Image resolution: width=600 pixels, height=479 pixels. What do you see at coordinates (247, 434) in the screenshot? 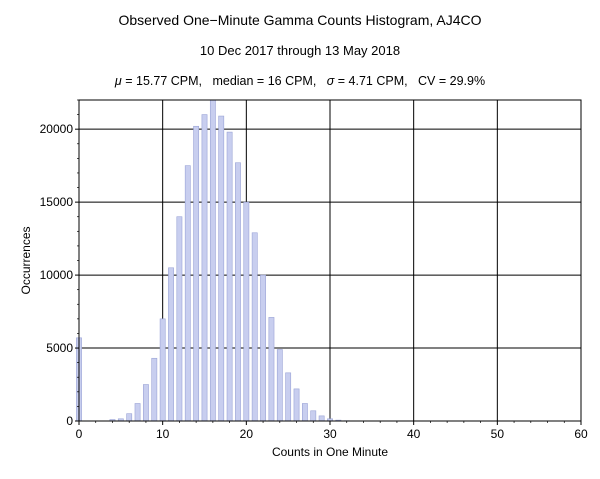
I see `x-tick-label: 20` at bounding box center [247, 434].